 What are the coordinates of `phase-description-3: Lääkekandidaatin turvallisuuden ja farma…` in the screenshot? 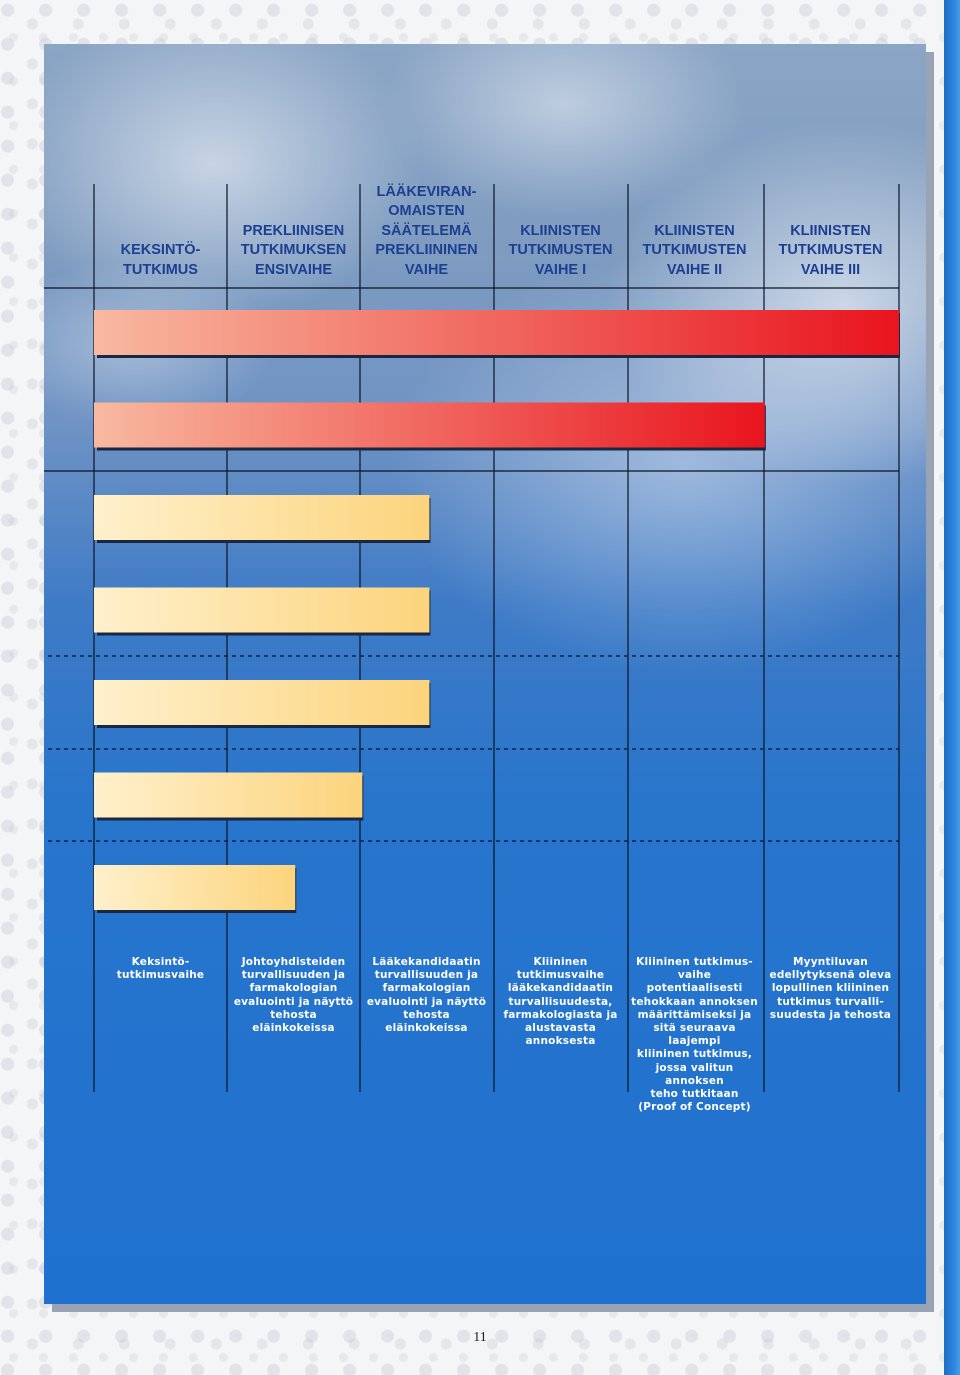 It's located at (426, 995).